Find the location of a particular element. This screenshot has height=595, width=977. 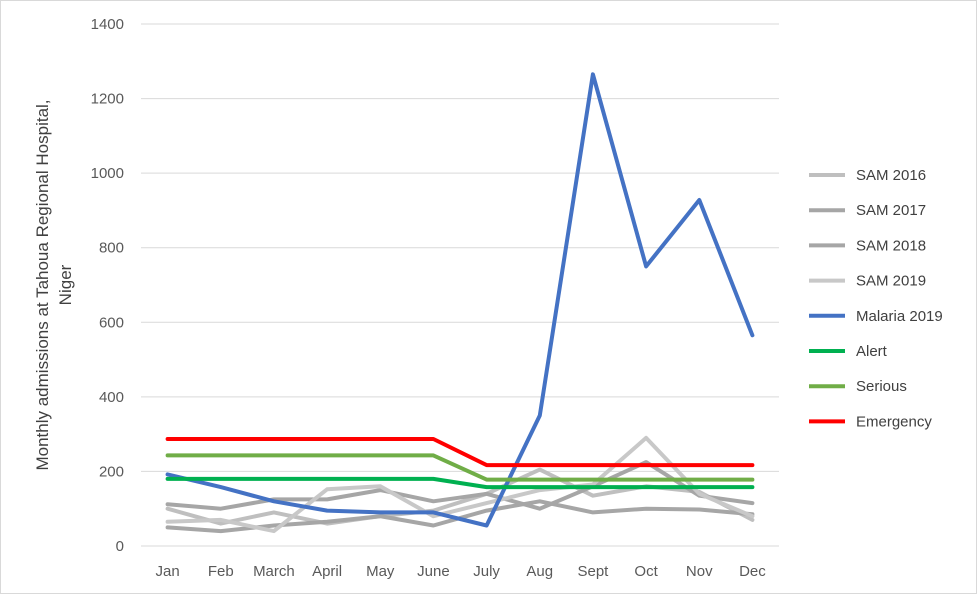

x-tick-label: July is located at coordinates (486, 571).